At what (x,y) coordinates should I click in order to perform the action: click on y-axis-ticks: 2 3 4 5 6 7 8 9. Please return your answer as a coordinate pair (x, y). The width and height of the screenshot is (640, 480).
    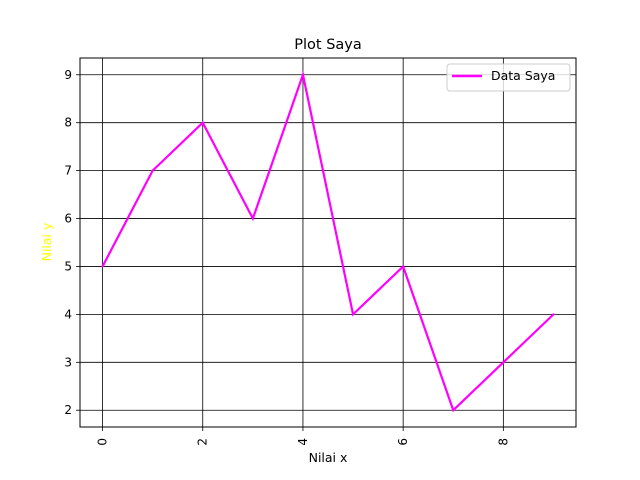
    Looking at the image, I should click on (72, 242).